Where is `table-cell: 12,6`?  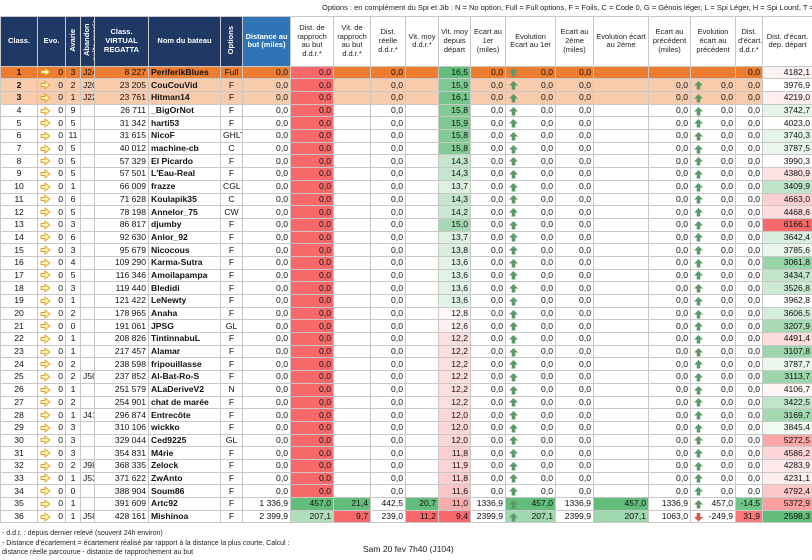 table-cell: 12,6 is located at coordinates (454, 326).